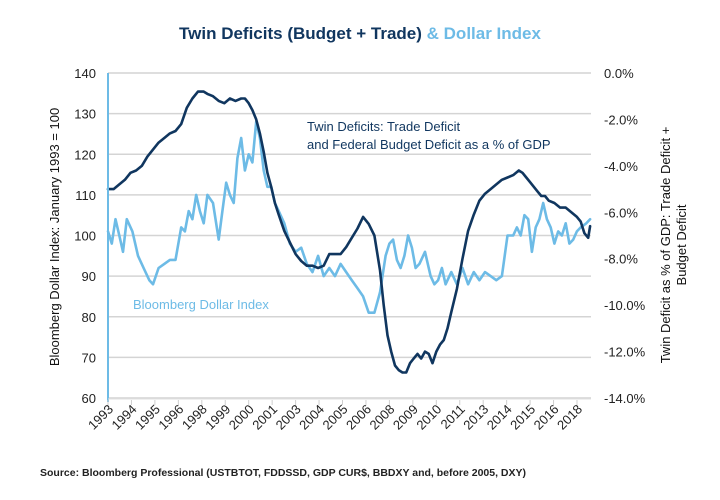  I want to click on right-axis-title-line2: Budget Deficit, so click(681, 244).